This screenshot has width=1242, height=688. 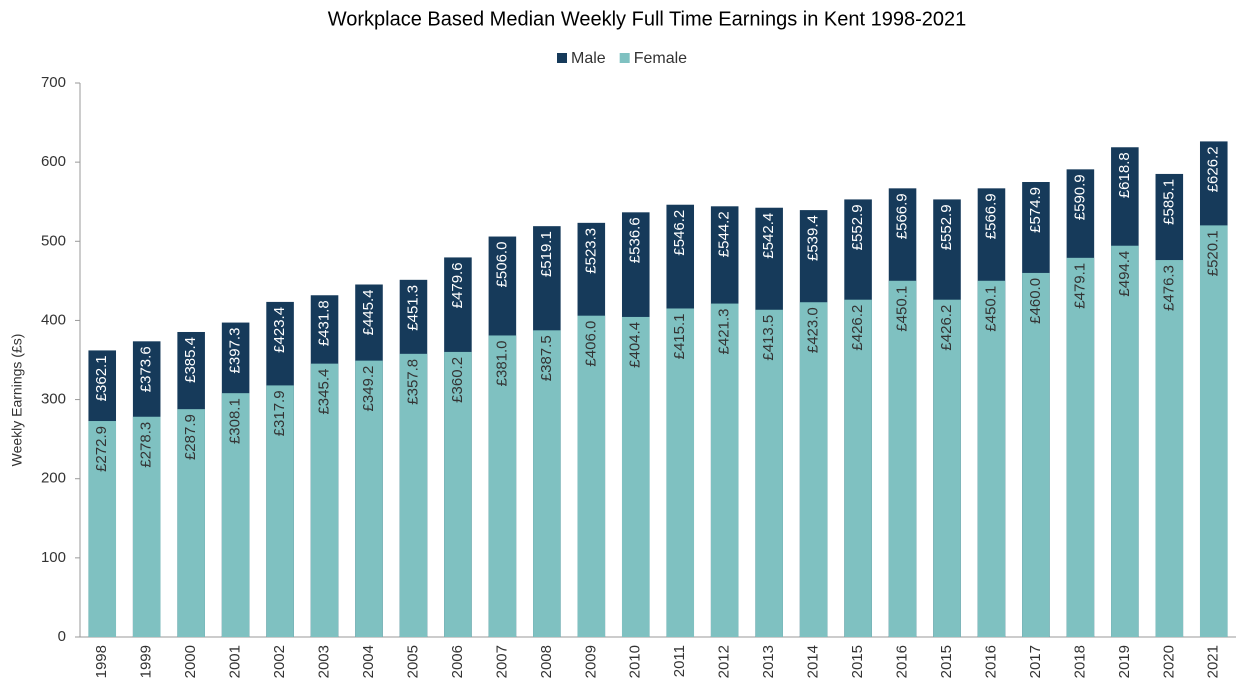 What do you see at coordinates (1213, 661) in the screenshot?
I see `x-tick-label: 2021` at bounding box center [1213, 661].